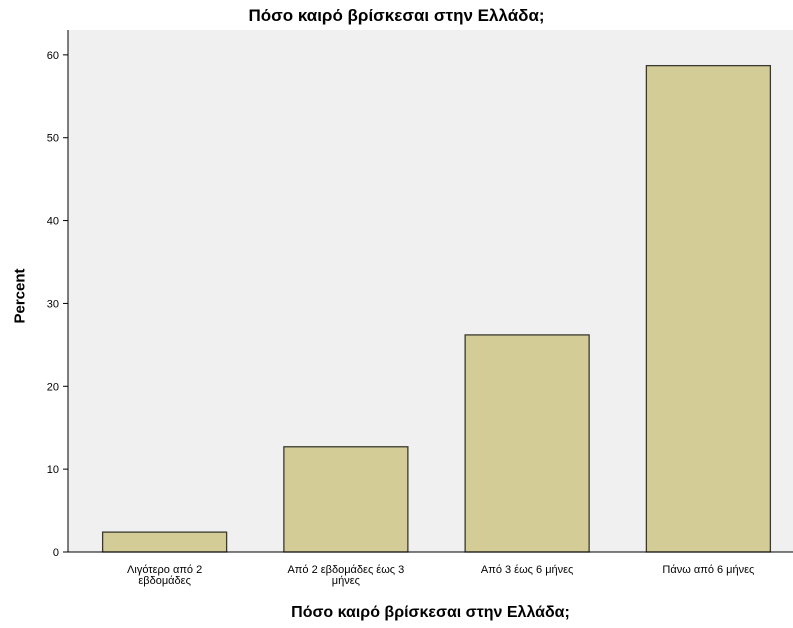  What do you see at coordinates (708, 570) in the screenshot?
I see `x-category-label-3: Πάνω από 6 μήνες` at bounding box center [708, 570].